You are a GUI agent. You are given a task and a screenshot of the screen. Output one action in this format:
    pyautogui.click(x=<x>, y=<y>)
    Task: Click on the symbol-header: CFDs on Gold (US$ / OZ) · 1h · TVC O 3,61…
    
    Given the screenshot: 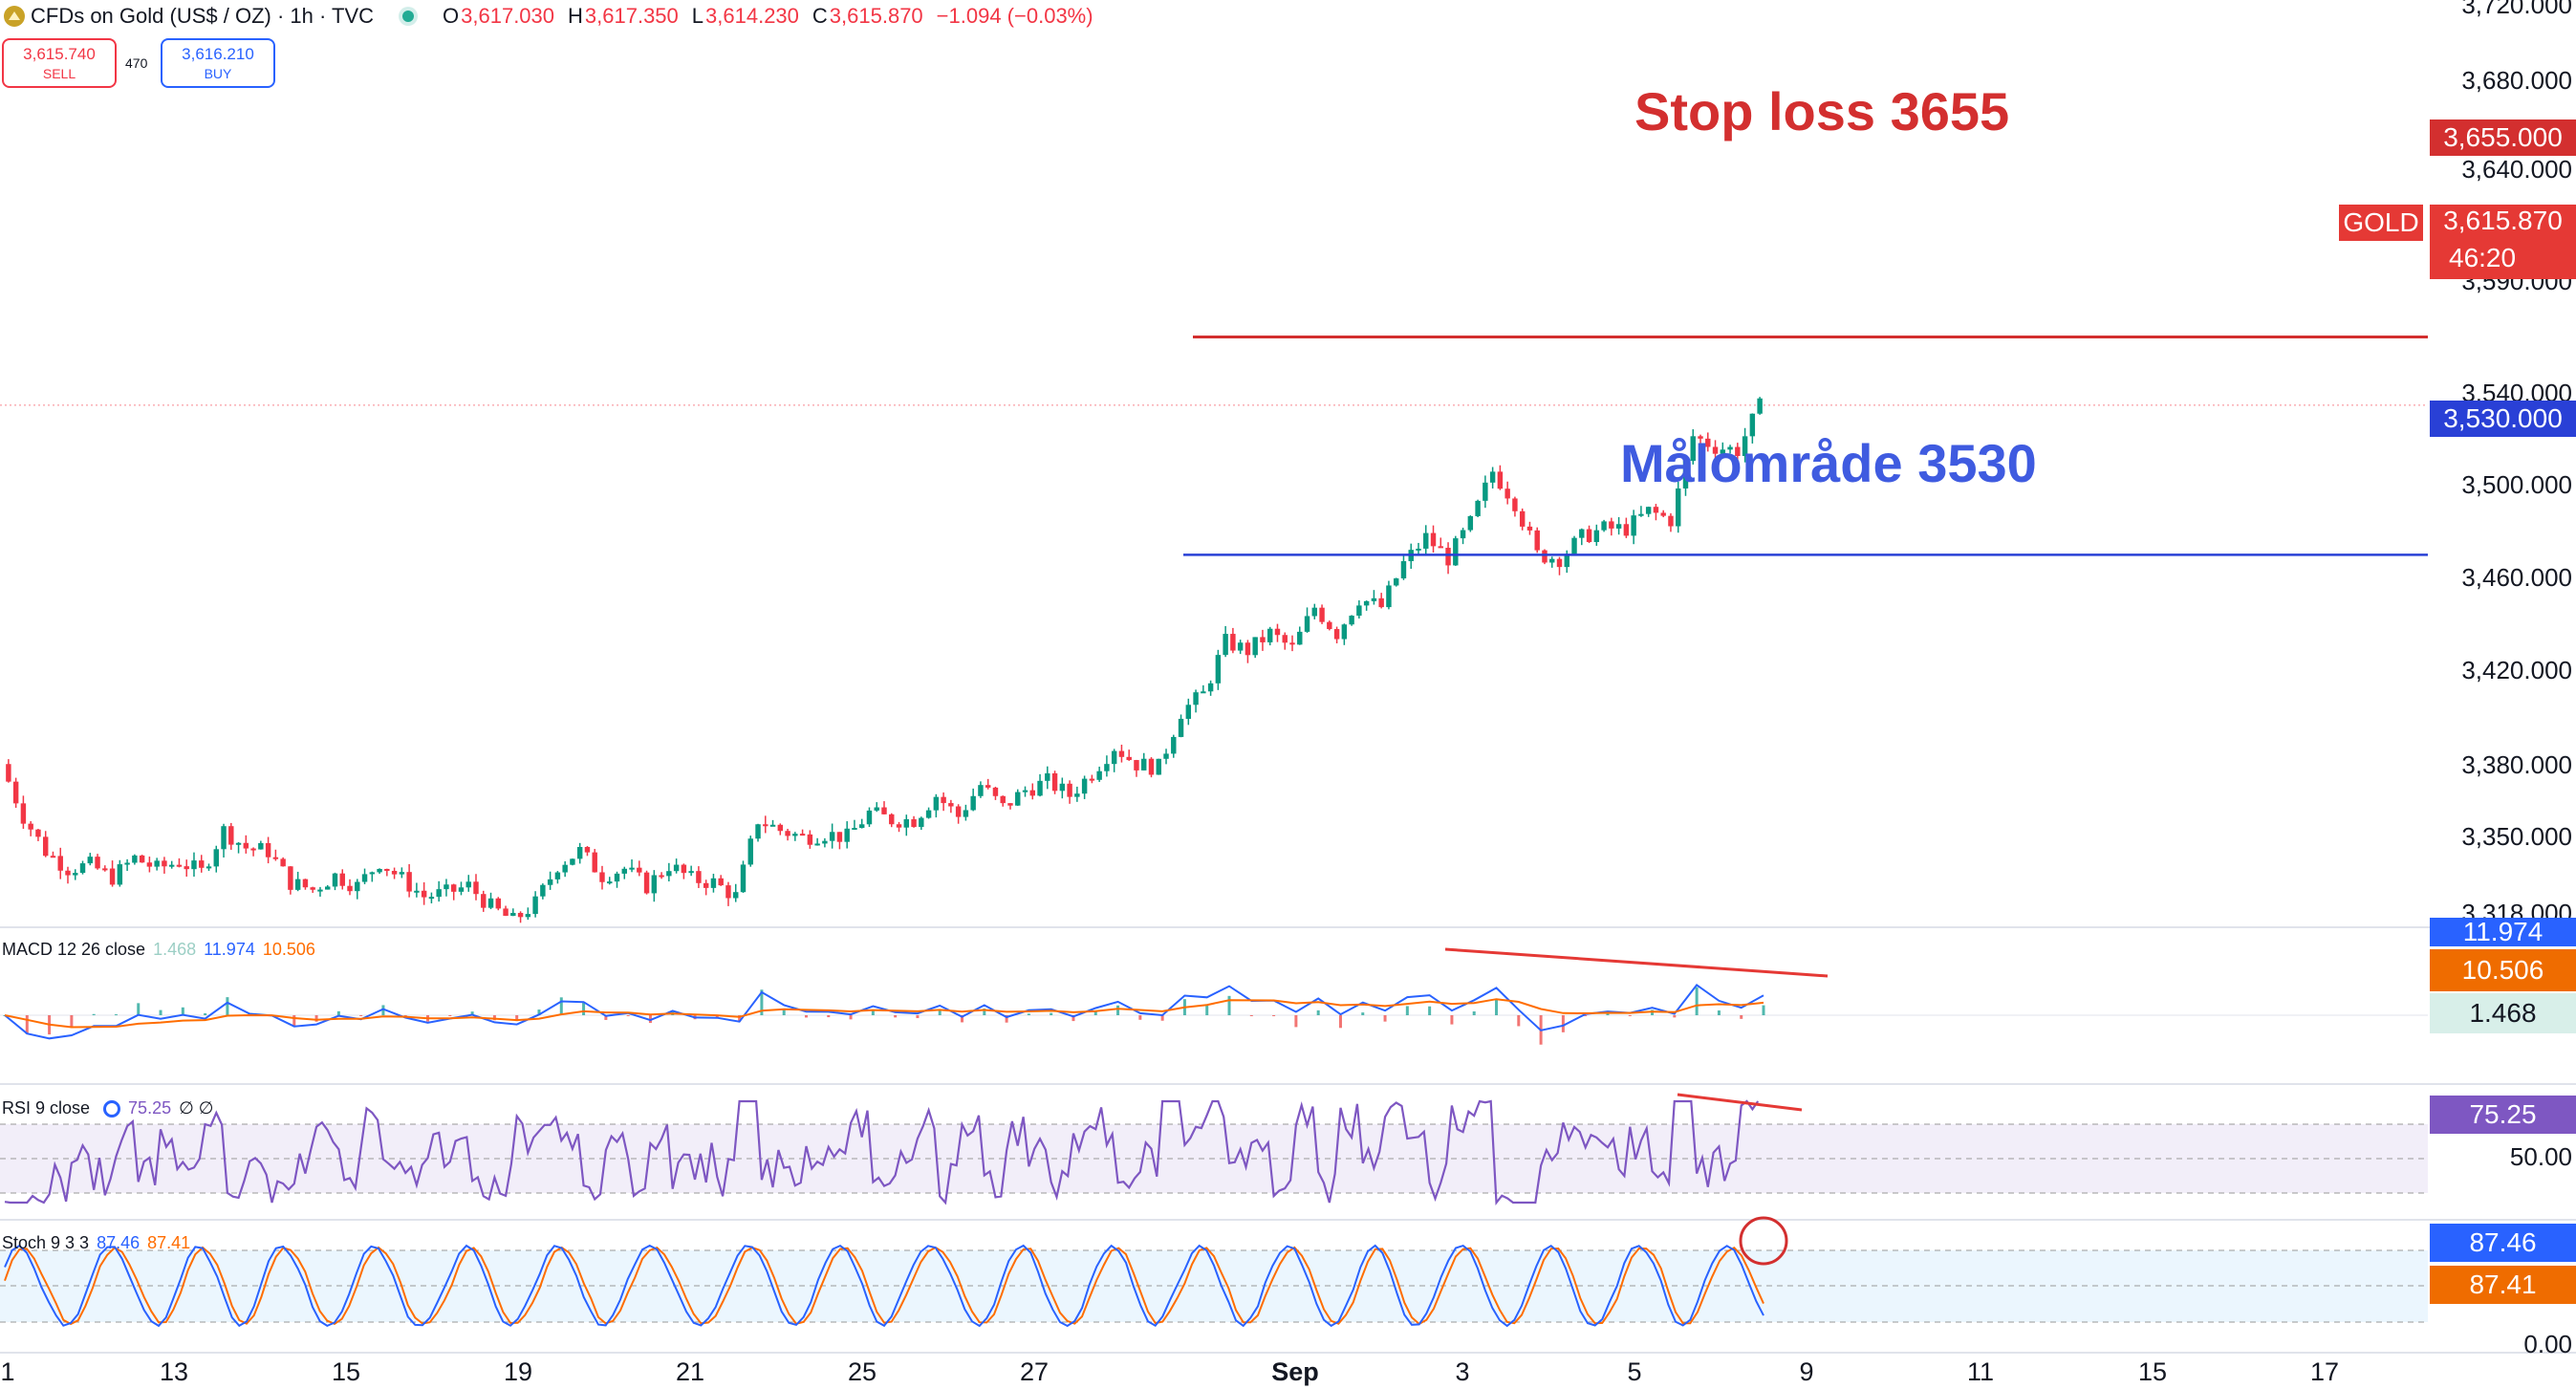 What is the action you would take?
    pyautogui.click(x=553, y=16)
    